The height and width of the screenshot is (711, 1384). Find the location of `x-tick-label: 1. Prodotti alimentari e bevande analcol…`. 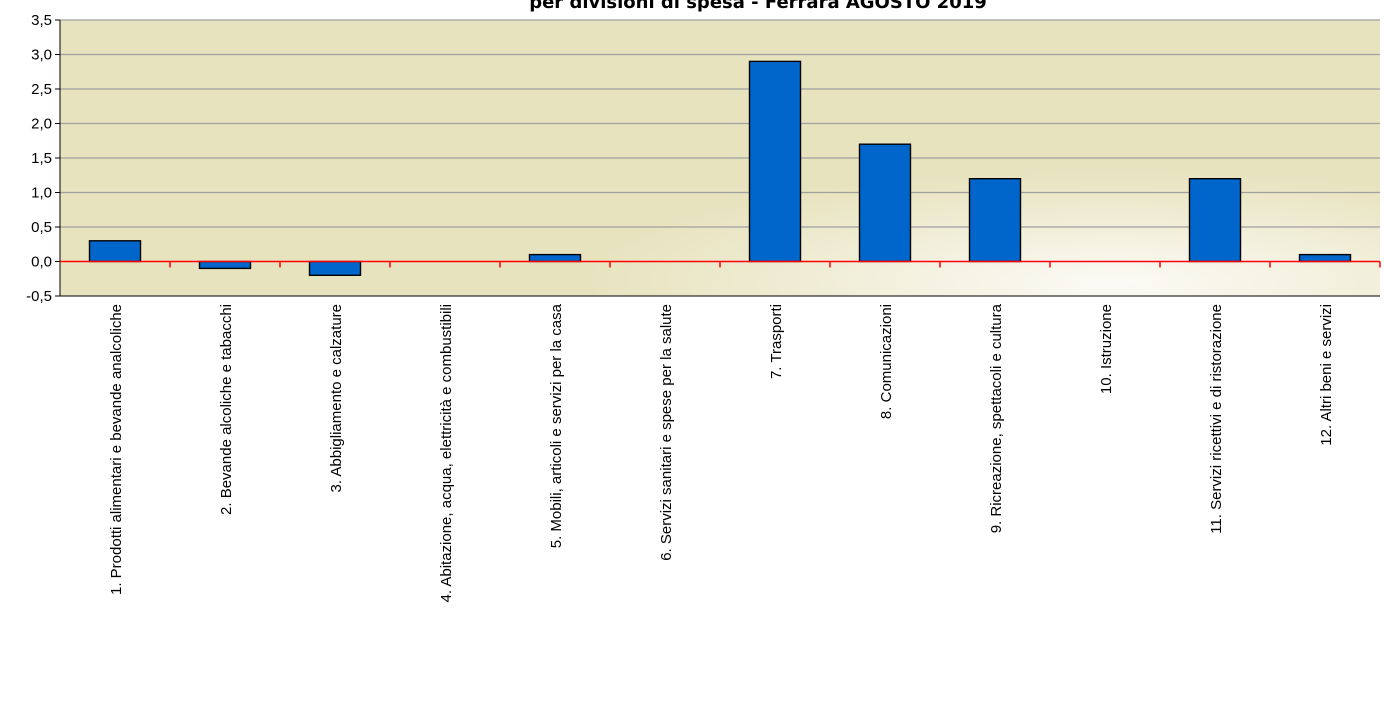

x-tick-label: 1. Prodotti alimentari e bevande analcol… is located at coordinates (116, 449).